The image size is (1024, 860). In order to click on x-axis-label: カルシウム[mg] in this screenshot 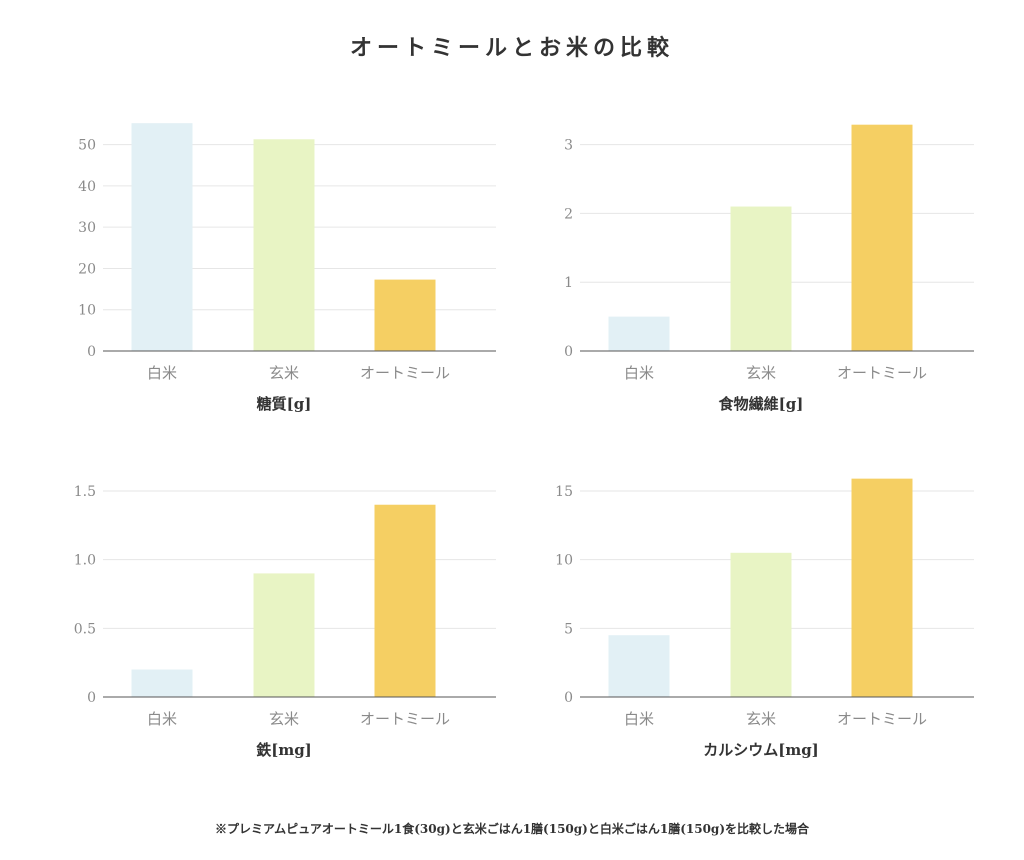, I will do `click(761, 750)`.